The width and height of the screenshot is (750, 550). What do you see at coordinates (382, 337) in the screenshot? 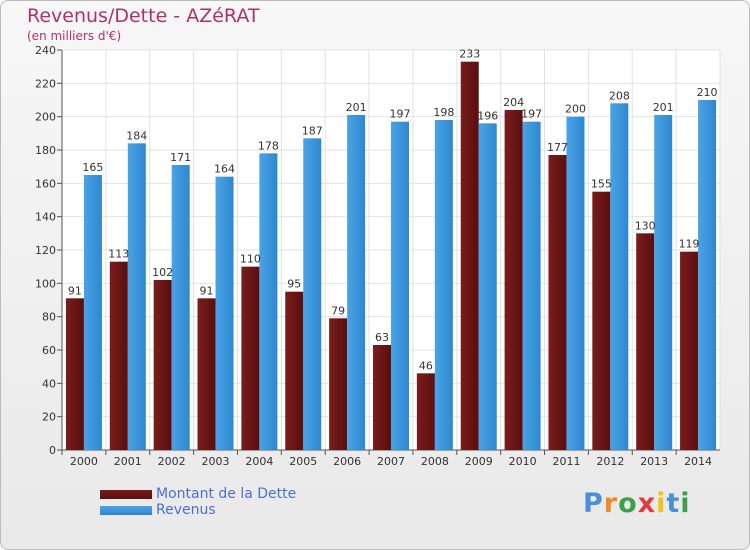
I see `data-label: 63` at bounding box center [382, 337].